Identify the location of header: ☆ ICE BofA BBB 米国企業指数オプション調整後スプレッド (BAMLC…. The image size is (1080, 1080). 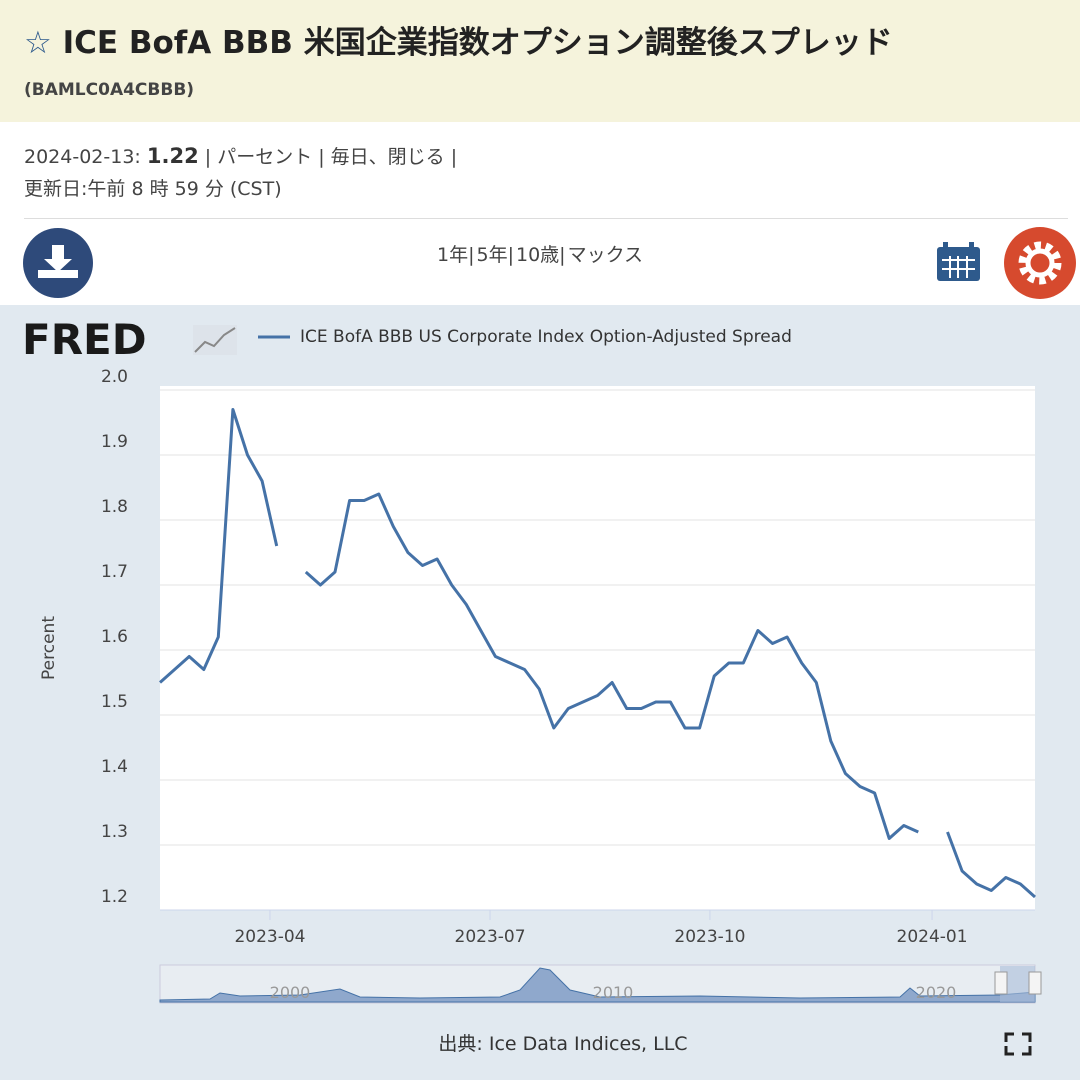
(540, 61).